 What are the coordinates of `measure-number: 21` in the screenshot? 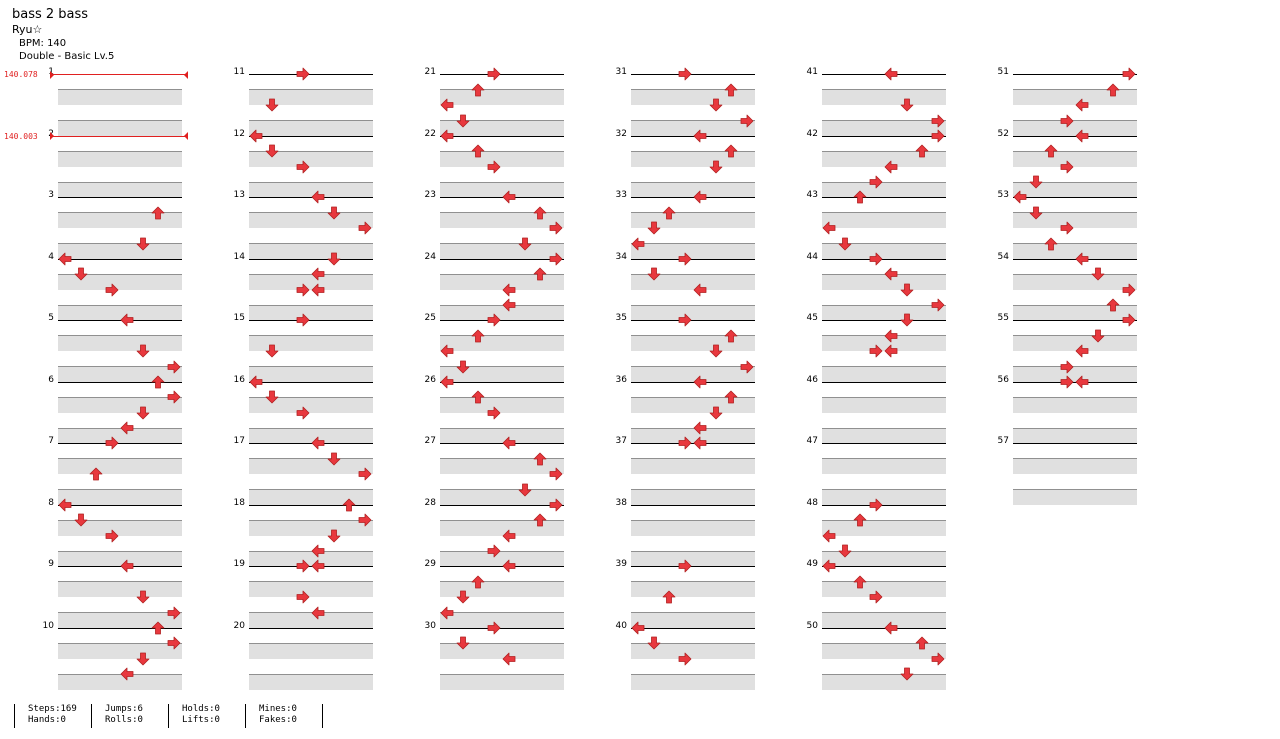 It's located at (430, 72).